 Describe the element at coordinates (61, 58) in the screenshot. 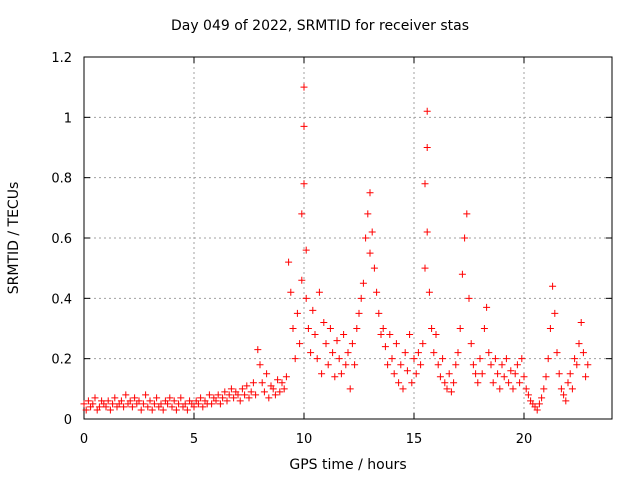

I see `y-tick-label: 1.2` at that location.